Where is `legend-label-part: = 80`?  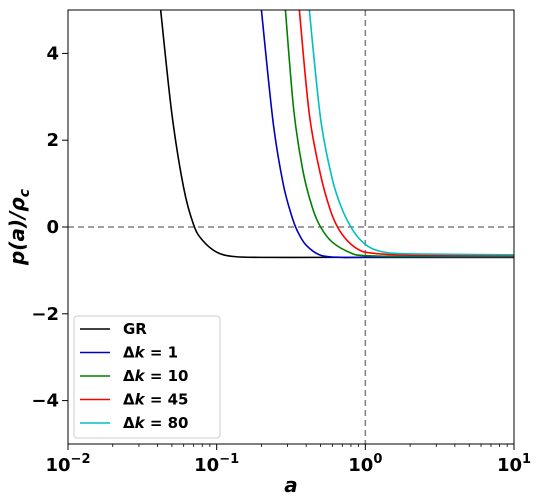 legend-label-part: = 80 is located at coordinates (167, 423).